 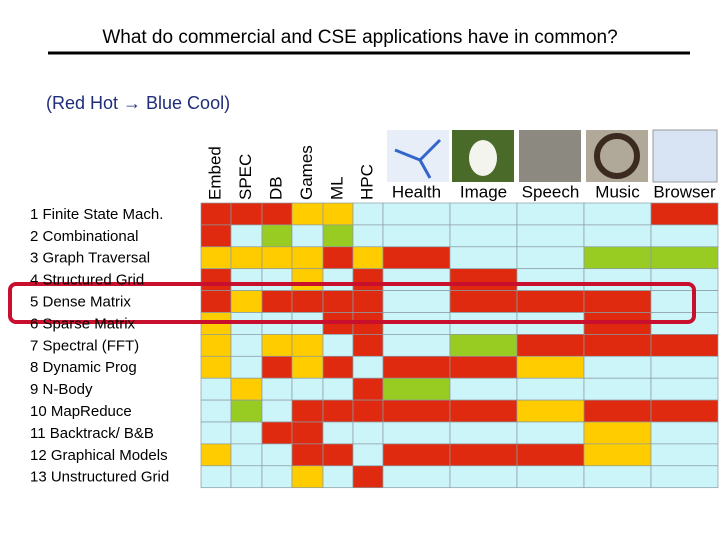 What do you see at coordinates (552, 156) in the screenshot?
I see `app-images` at bounding box center [552, 156].